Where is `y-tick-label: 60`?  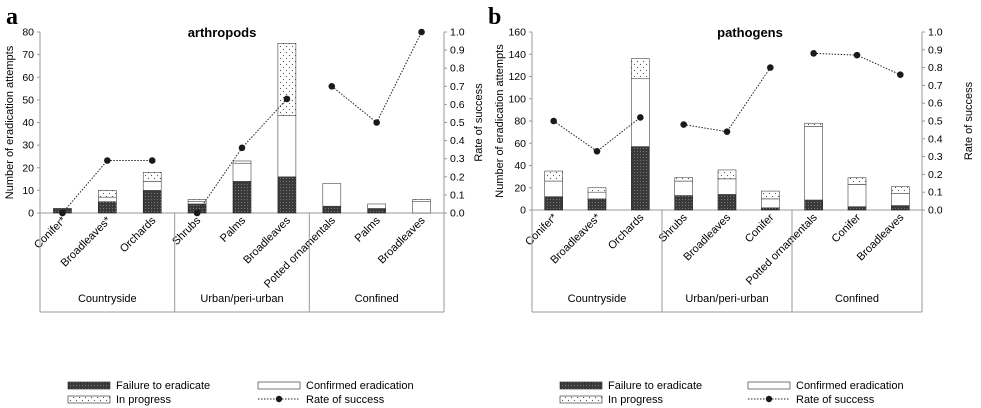 y-tick-label: 60 is located at coordinates (520, 144).